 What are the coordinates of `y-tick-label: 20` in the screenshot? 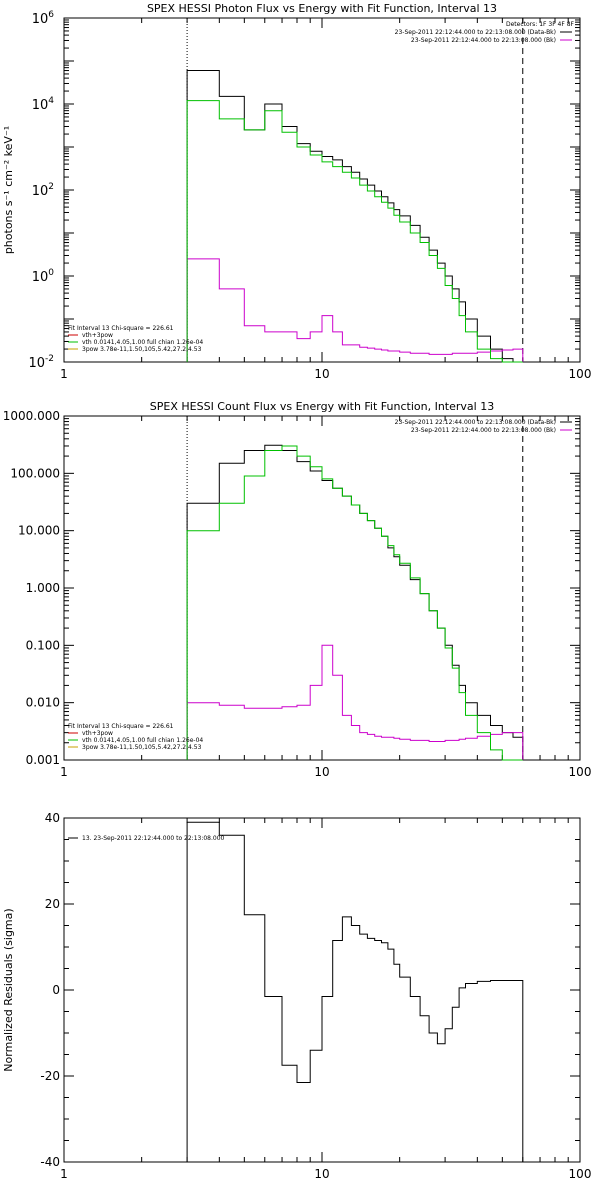 It's located at (52, 904).